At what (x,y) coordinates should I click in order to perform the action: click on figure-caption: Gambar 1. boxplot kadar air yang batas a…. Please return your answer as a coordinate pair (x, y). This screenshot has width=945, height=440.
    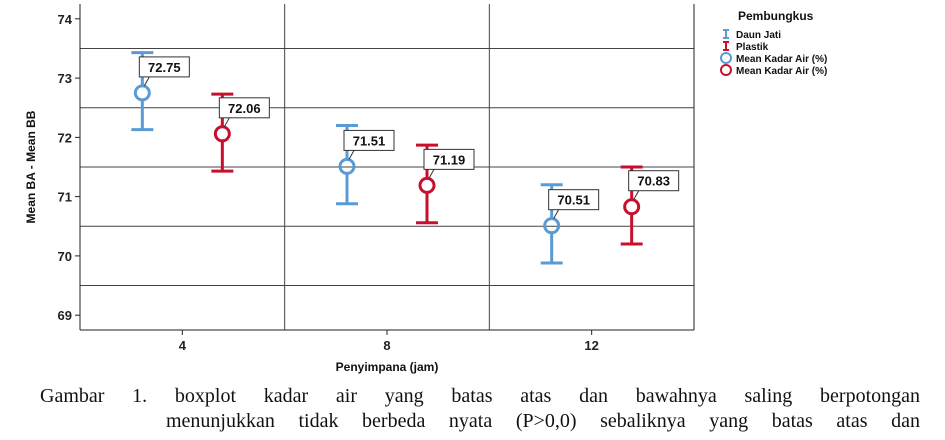
    Looking at the image, I should click on (480, 409).